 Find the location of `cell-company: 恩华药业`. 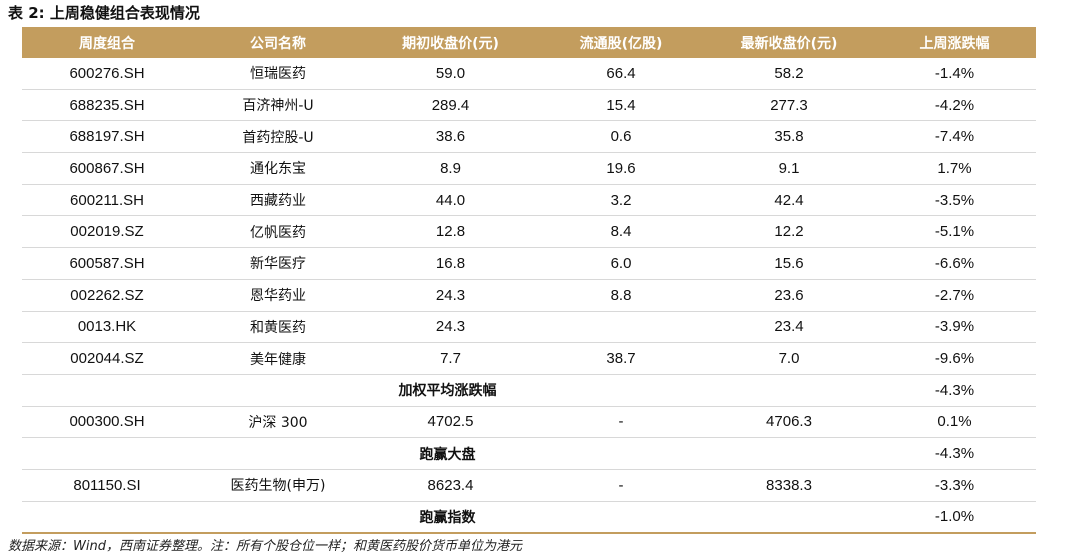

cell-company: 恩华药业 is located at coordinates (278, 295).